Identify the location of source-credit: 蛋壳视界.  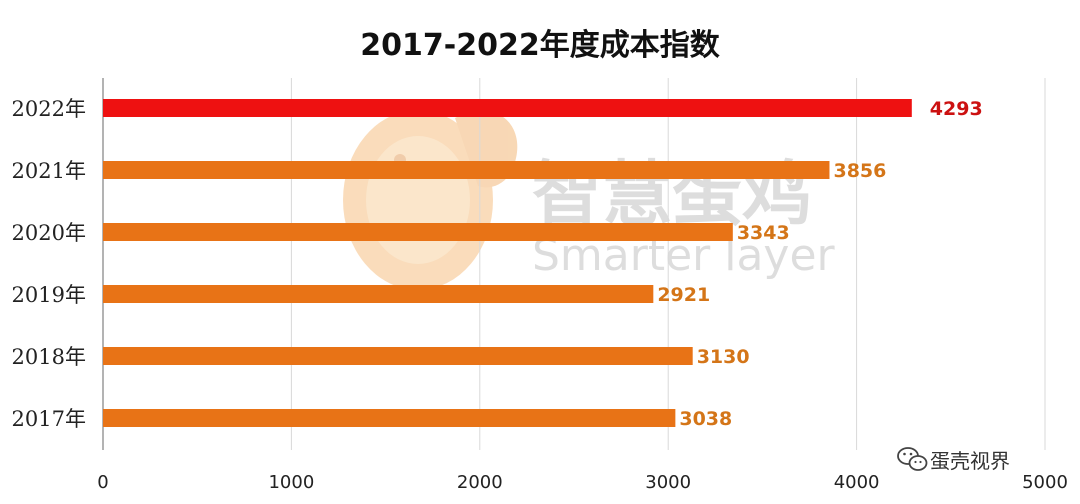
(953, 460).